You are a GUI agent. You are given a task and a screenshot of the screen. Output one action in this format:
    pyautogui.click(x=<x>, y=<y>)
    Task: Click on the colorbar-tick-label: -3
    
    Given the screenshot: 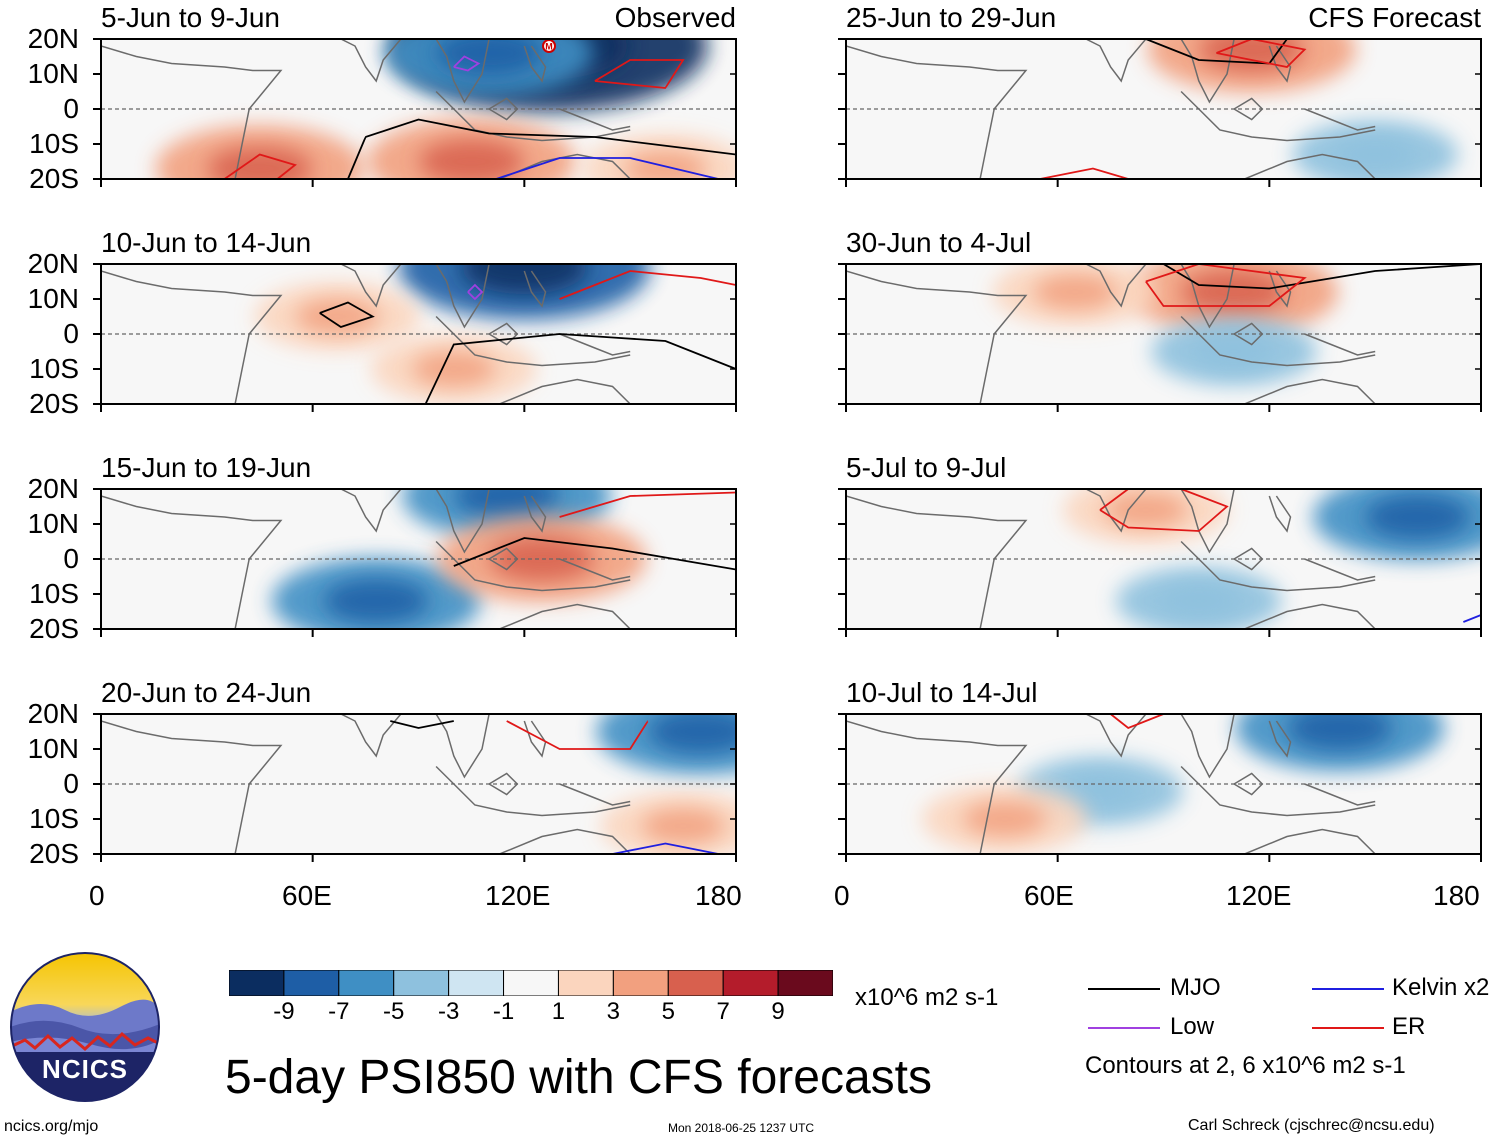 What is the action you would take?
    pyautogui.click(x=448, y=1011)
    